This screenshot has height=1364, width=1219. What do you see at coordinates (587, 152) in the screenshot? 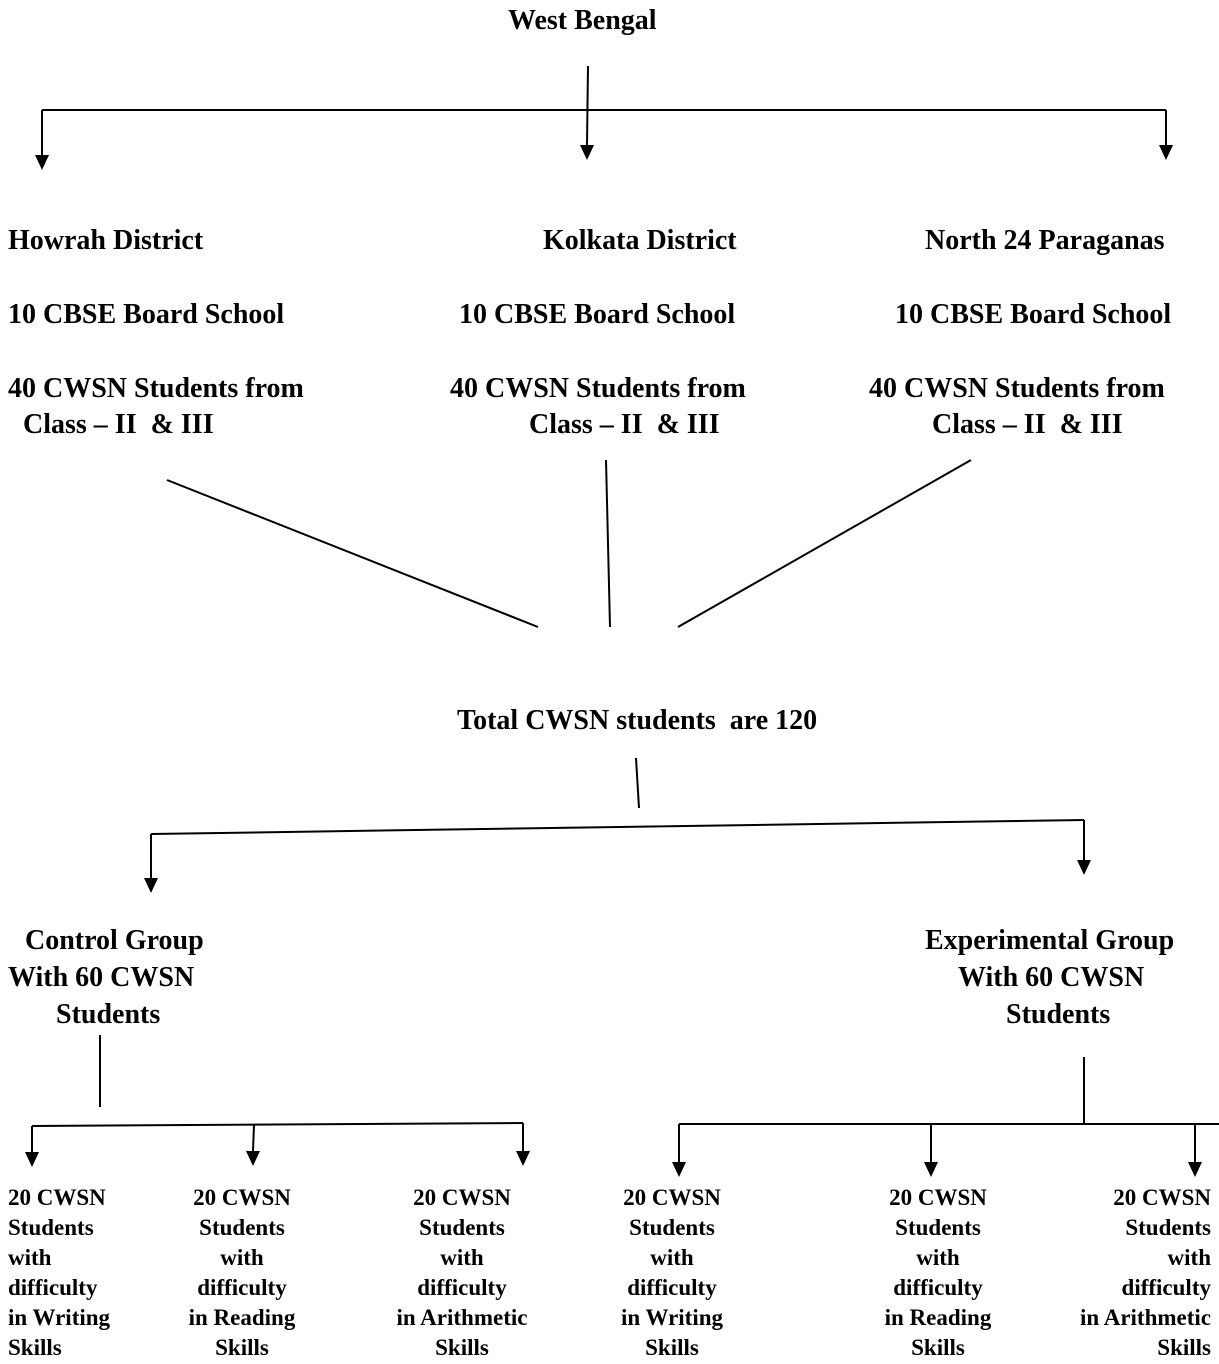
I see `root-center-arrow-icon` at bounding box center [587, 152].